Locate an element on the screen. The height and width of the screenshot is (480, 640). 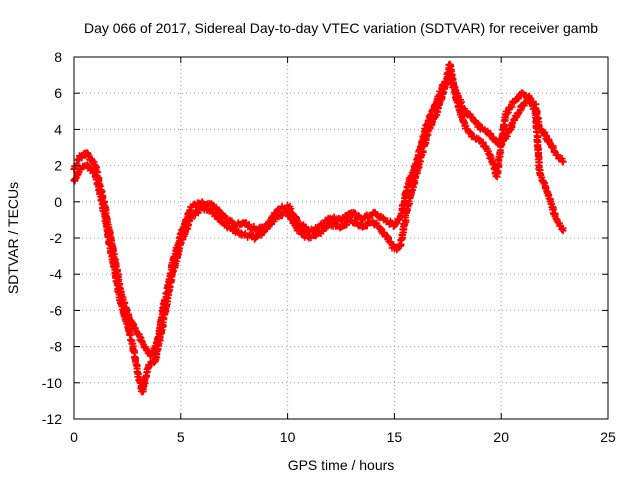
x-tick-label-0: 0 is located at coordinates (74, 437).